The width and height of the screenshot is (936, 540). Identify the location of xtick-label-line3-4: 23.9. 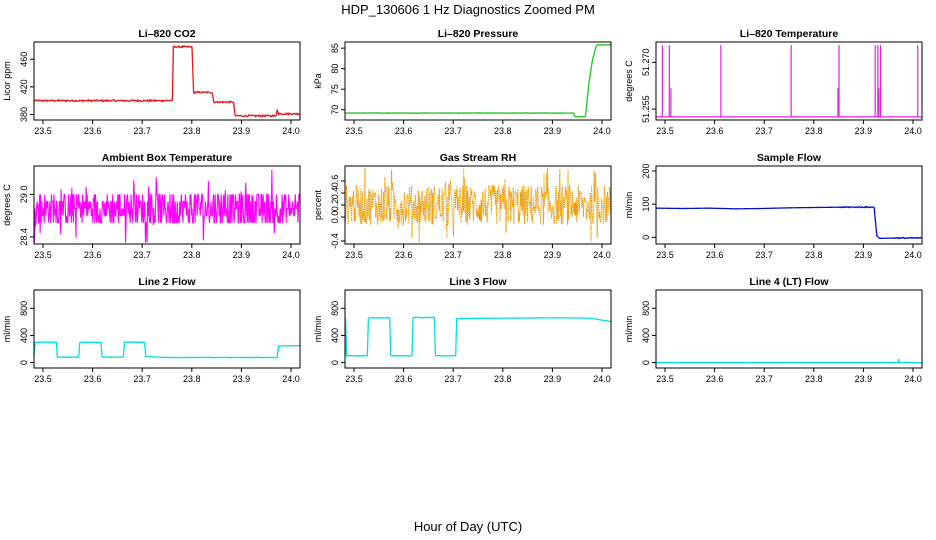
(553, 379).